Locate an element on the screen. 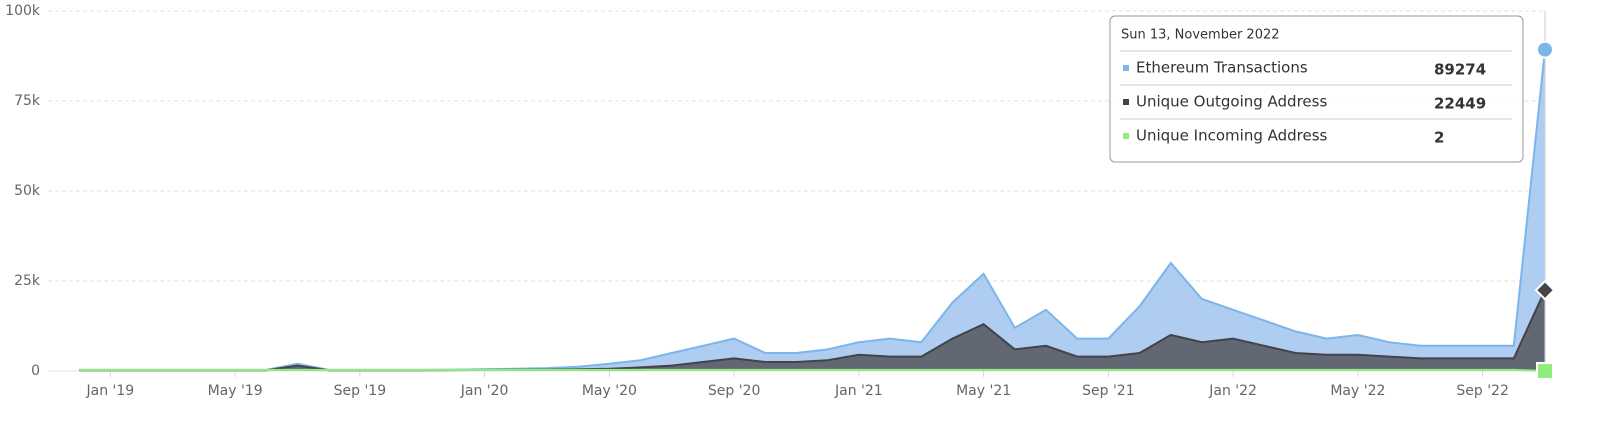  x-tick-label: Sep '20 is located at coordinates (734, 391).